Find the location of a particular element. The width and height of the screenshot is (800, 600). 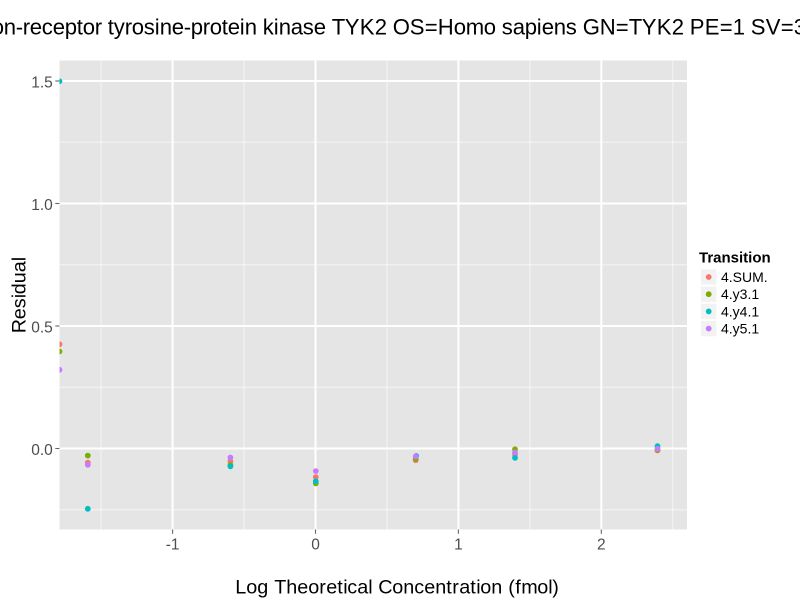

svg-text: 1.5 is located at coordinates (42, 82).